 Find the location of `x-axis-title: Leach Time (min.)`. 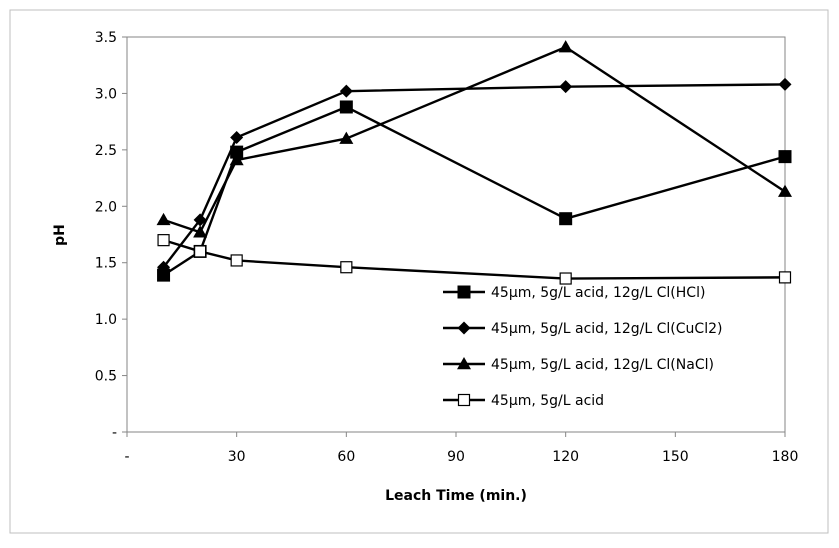

x-axis-title: Leach Time (min.) is located at coordinates (456, 496).